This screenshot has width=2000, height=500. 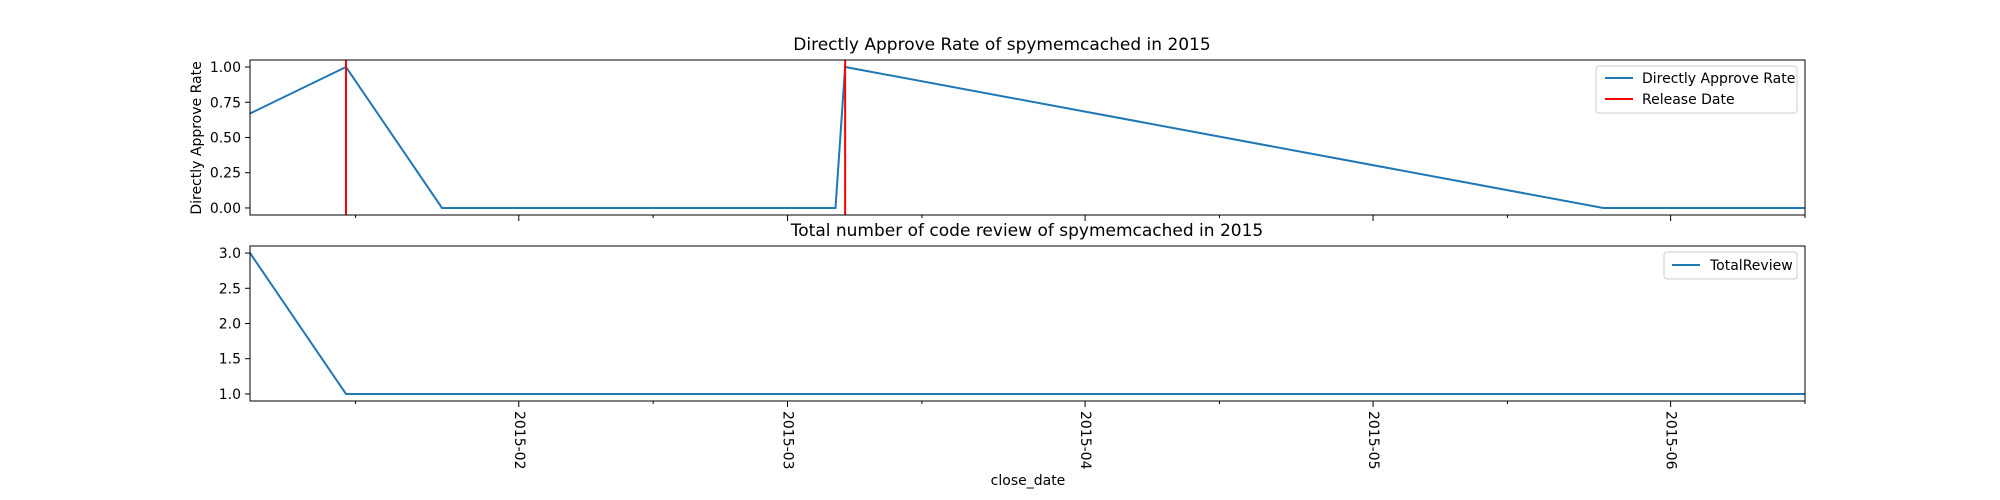 What do you see at coordinates (1671, 440) in the screenshot?
I see `x-tick-label-4: 2015-06` at bounding box center [1671, 440].